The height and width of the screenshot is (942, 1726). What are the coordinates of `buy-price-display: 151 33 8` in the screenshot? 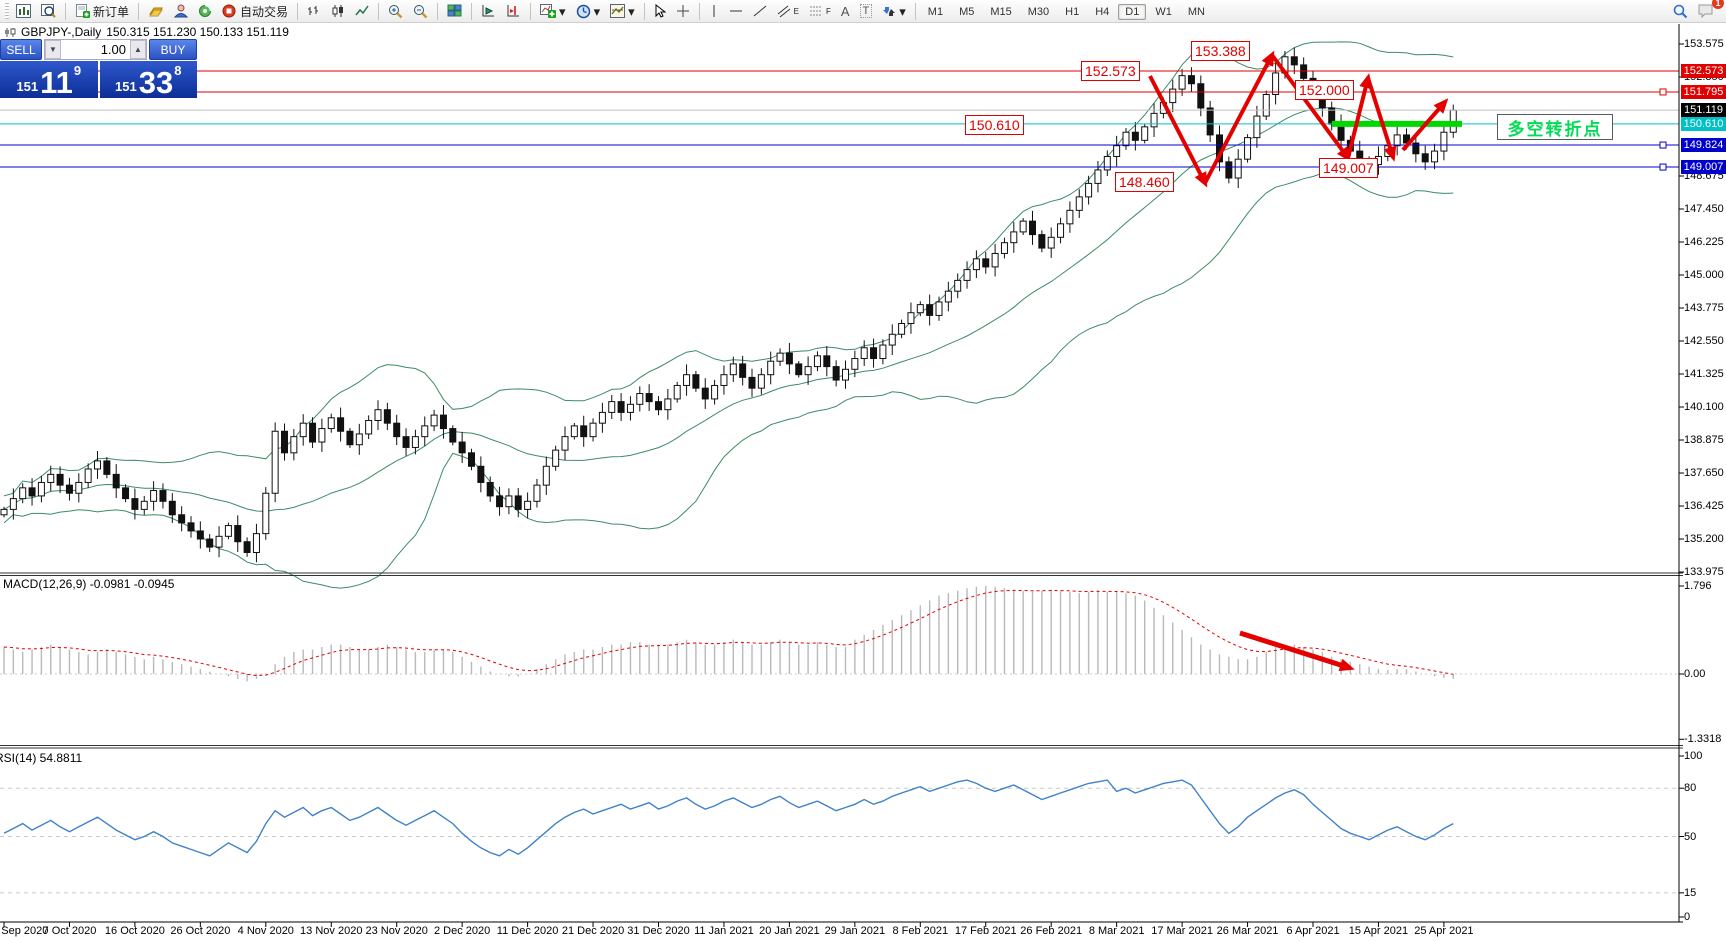 It's located at (148, 79).